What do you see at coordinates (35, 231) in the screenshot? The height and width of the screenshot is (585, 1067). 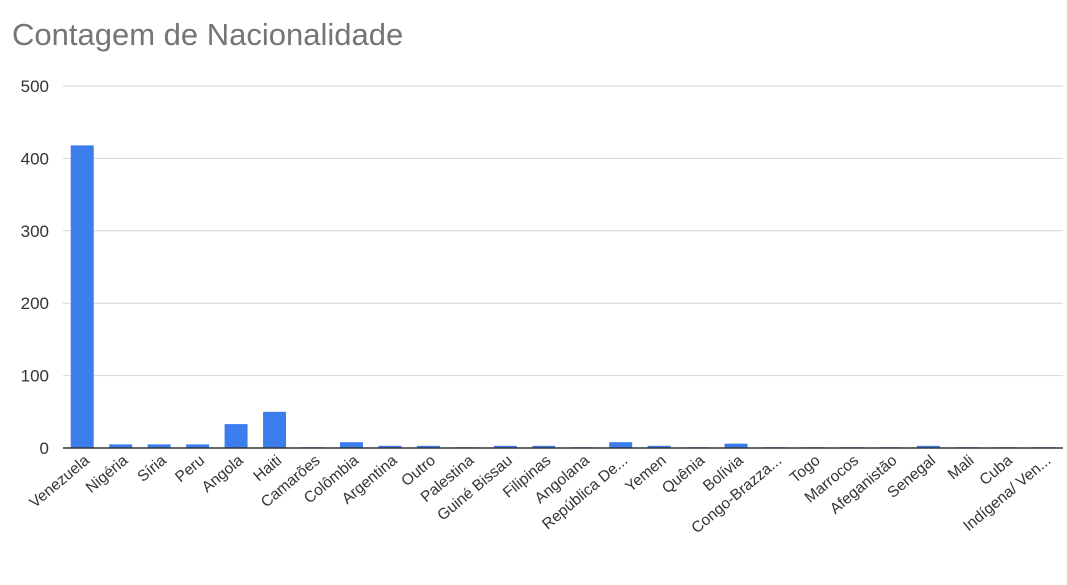 I see `y-tick-label: 300` at bounding box center [35, 231].